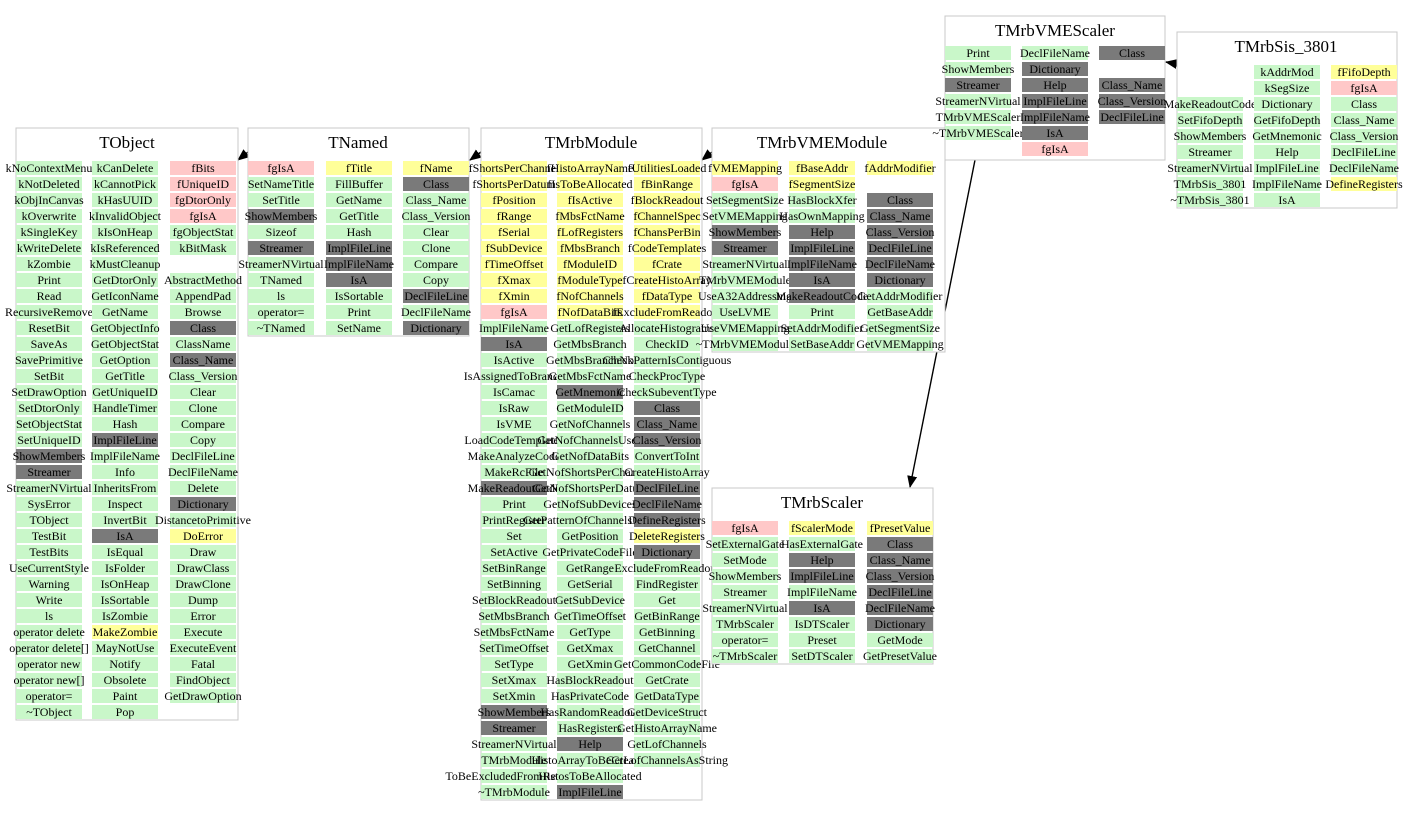  I want to click on member-fposition: fPosition, so click(513, 200).